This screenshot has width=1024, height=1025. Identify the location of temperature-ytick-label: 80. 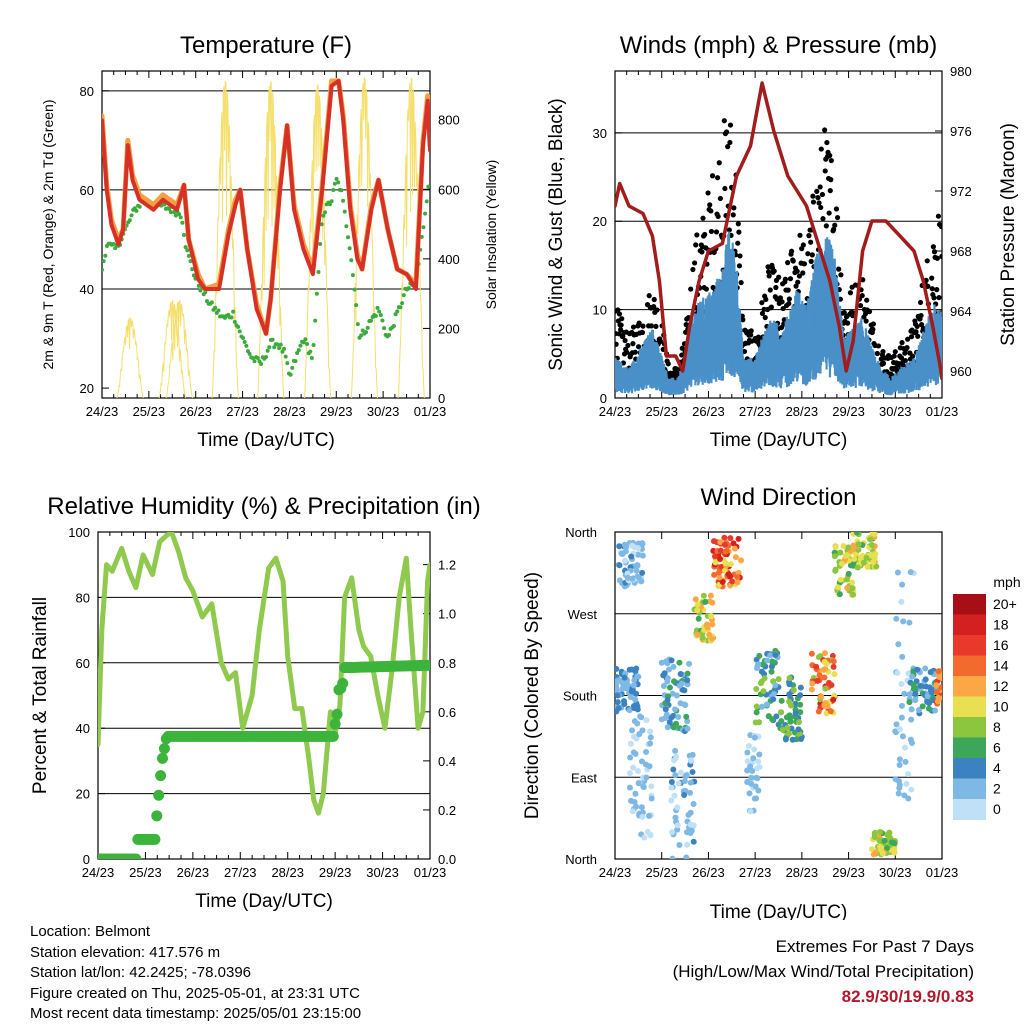
(87, 91).